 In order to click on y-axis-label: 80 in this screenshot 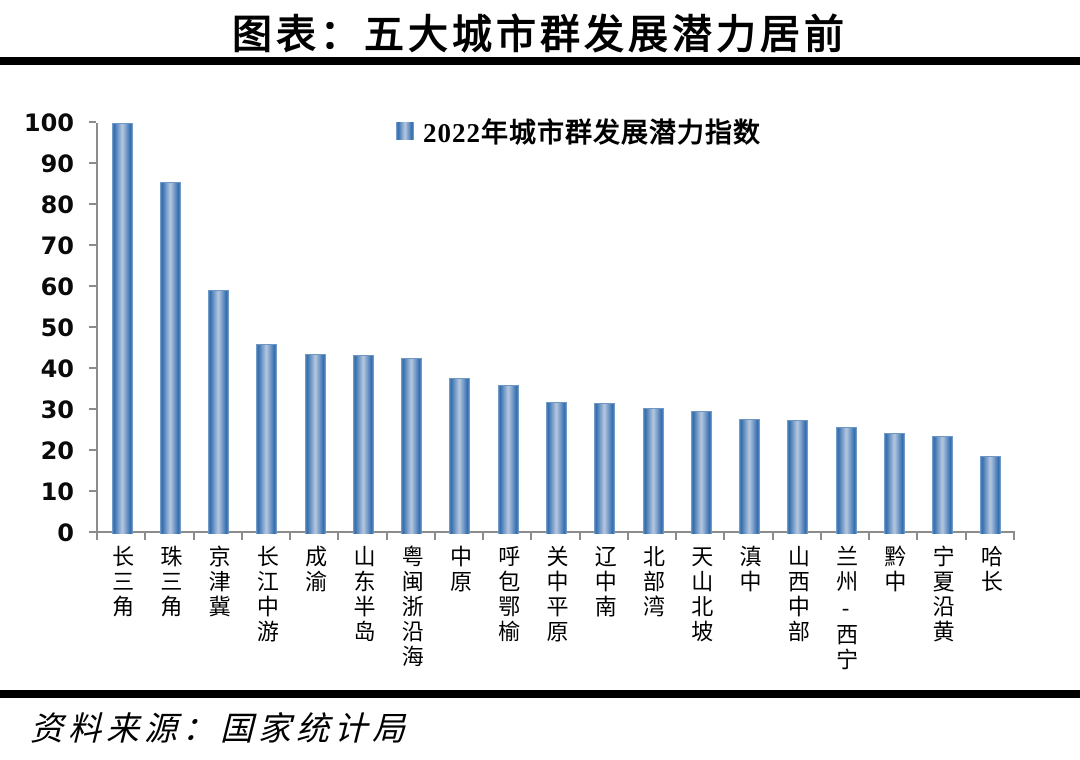, I will do `click(57, 205)`.